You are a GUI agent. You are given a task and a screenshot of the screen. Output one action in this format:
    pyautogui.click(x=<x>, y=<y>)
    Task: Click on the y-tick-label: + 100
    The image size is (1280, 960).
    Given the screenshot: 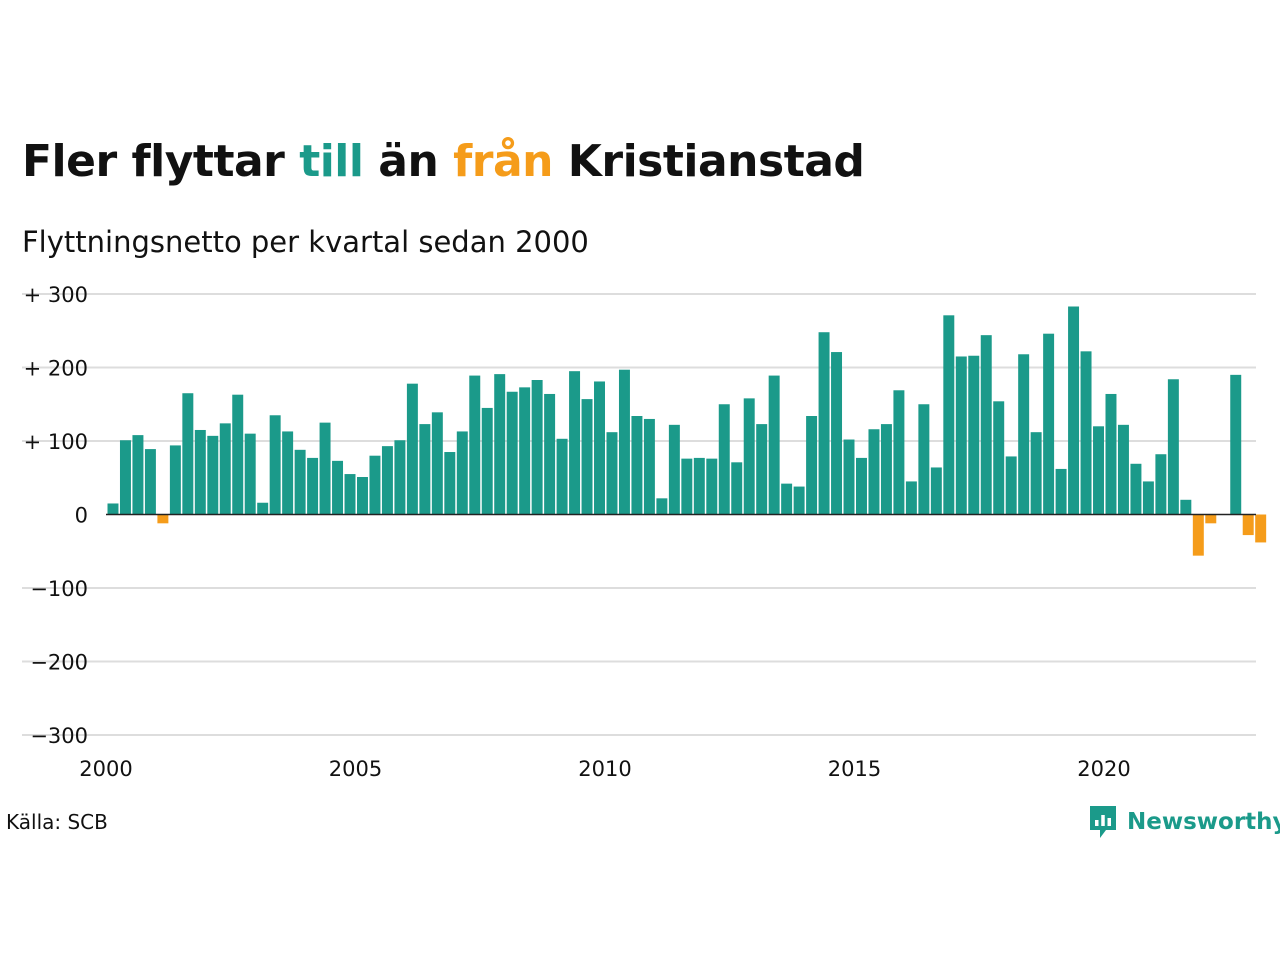 What is the action you would take?
    pyautogui.click(x=56, y=442)
    